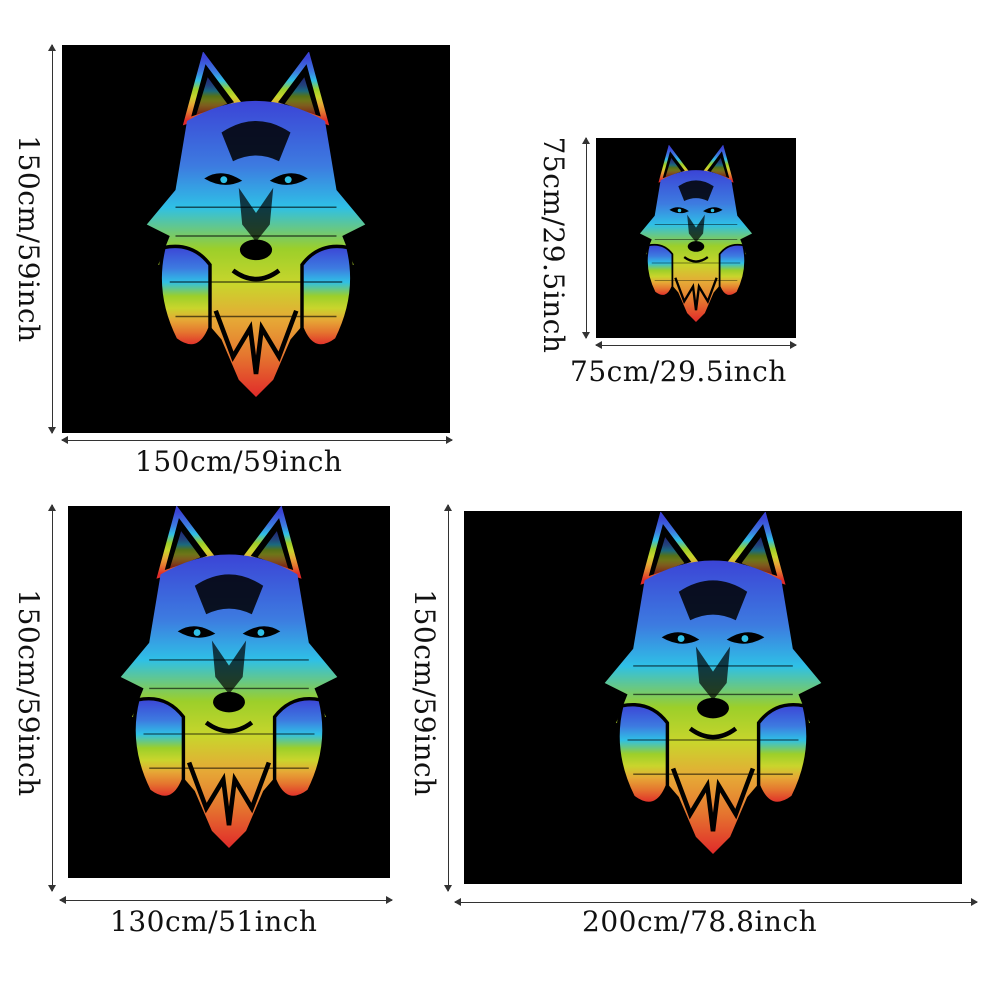  I want to click on width-label: 200cm/78.8inch, so click(700, 921).